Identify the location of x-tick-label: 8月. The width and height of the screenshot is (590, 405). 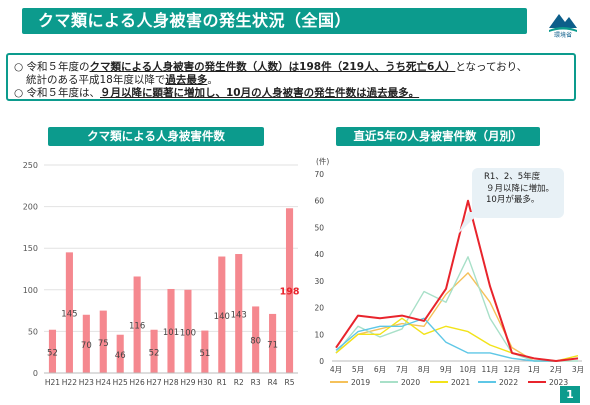
(424, 369).